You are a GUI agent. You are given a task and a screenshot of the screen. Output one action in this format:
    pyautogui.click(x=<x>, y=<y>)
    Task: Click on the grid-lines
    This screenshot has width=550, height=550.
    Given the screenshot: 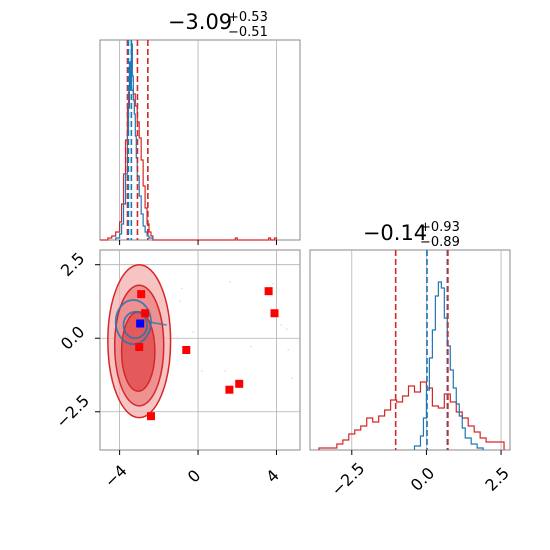 What is the action you would take?
    pyautogui.click(x=198, y=140)
    